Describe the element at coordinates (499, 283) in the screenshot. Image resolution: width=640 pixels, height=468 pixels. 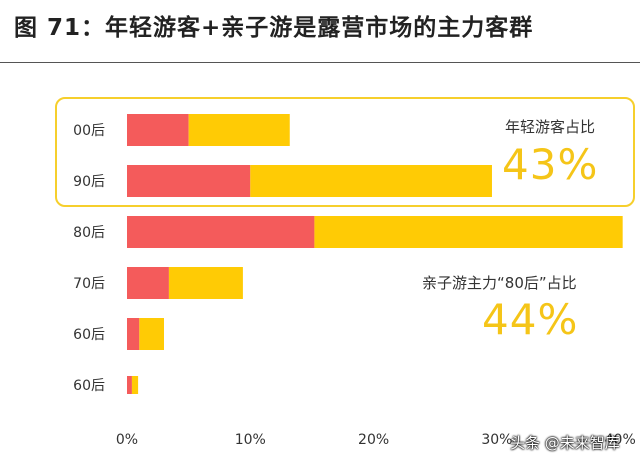
I see `family-80s-label: 亲子游主力“80后”占比` at that location.